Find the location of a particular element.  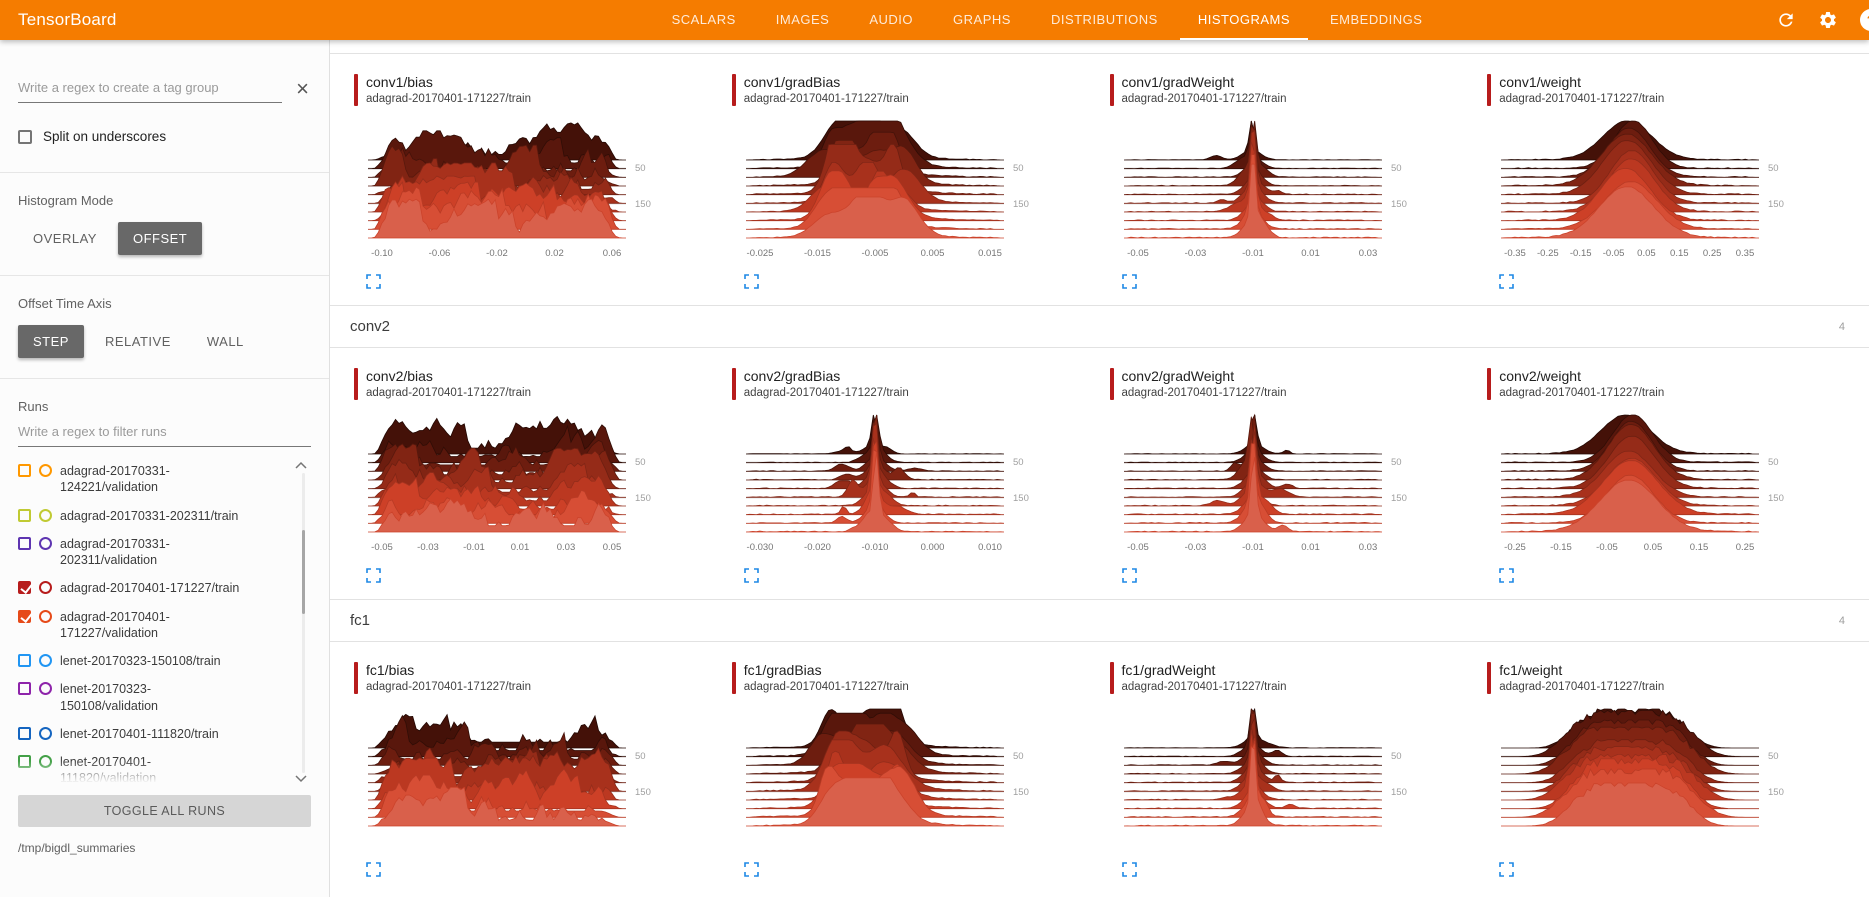

run-item: adagrad-20170401-171227/train is located at coordinates (152, 588).